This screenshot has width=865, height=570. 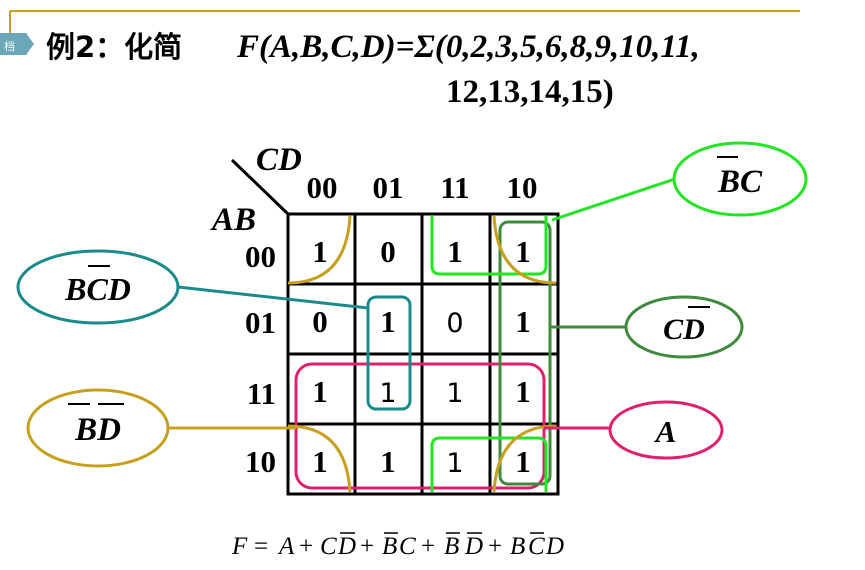 I want to click on result-eq: =, so click(x=261, y=546).